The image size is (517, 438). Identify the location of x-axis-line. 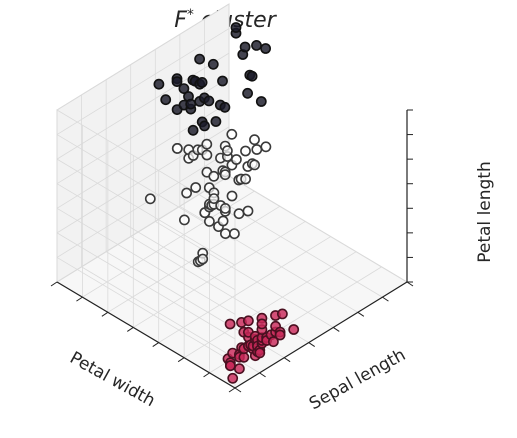
(146, 335).